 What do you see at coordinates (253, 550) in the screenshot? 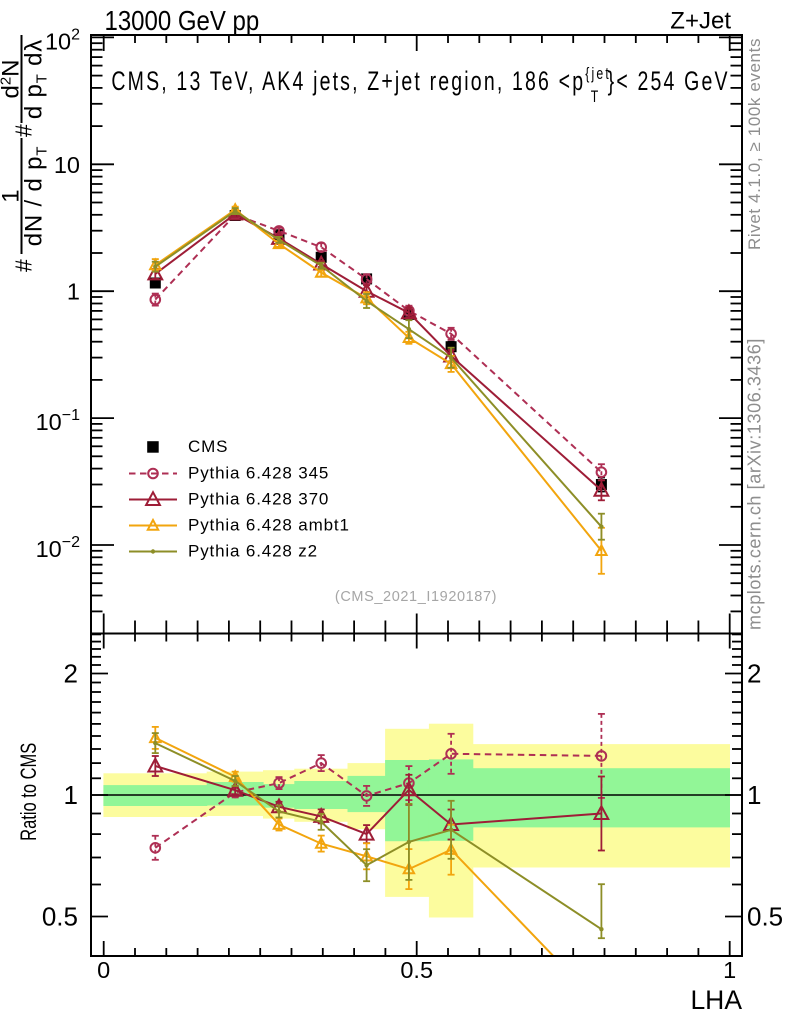
I see `svg-text: Pythia 6.428 z2` at bounding box center [253, 550].